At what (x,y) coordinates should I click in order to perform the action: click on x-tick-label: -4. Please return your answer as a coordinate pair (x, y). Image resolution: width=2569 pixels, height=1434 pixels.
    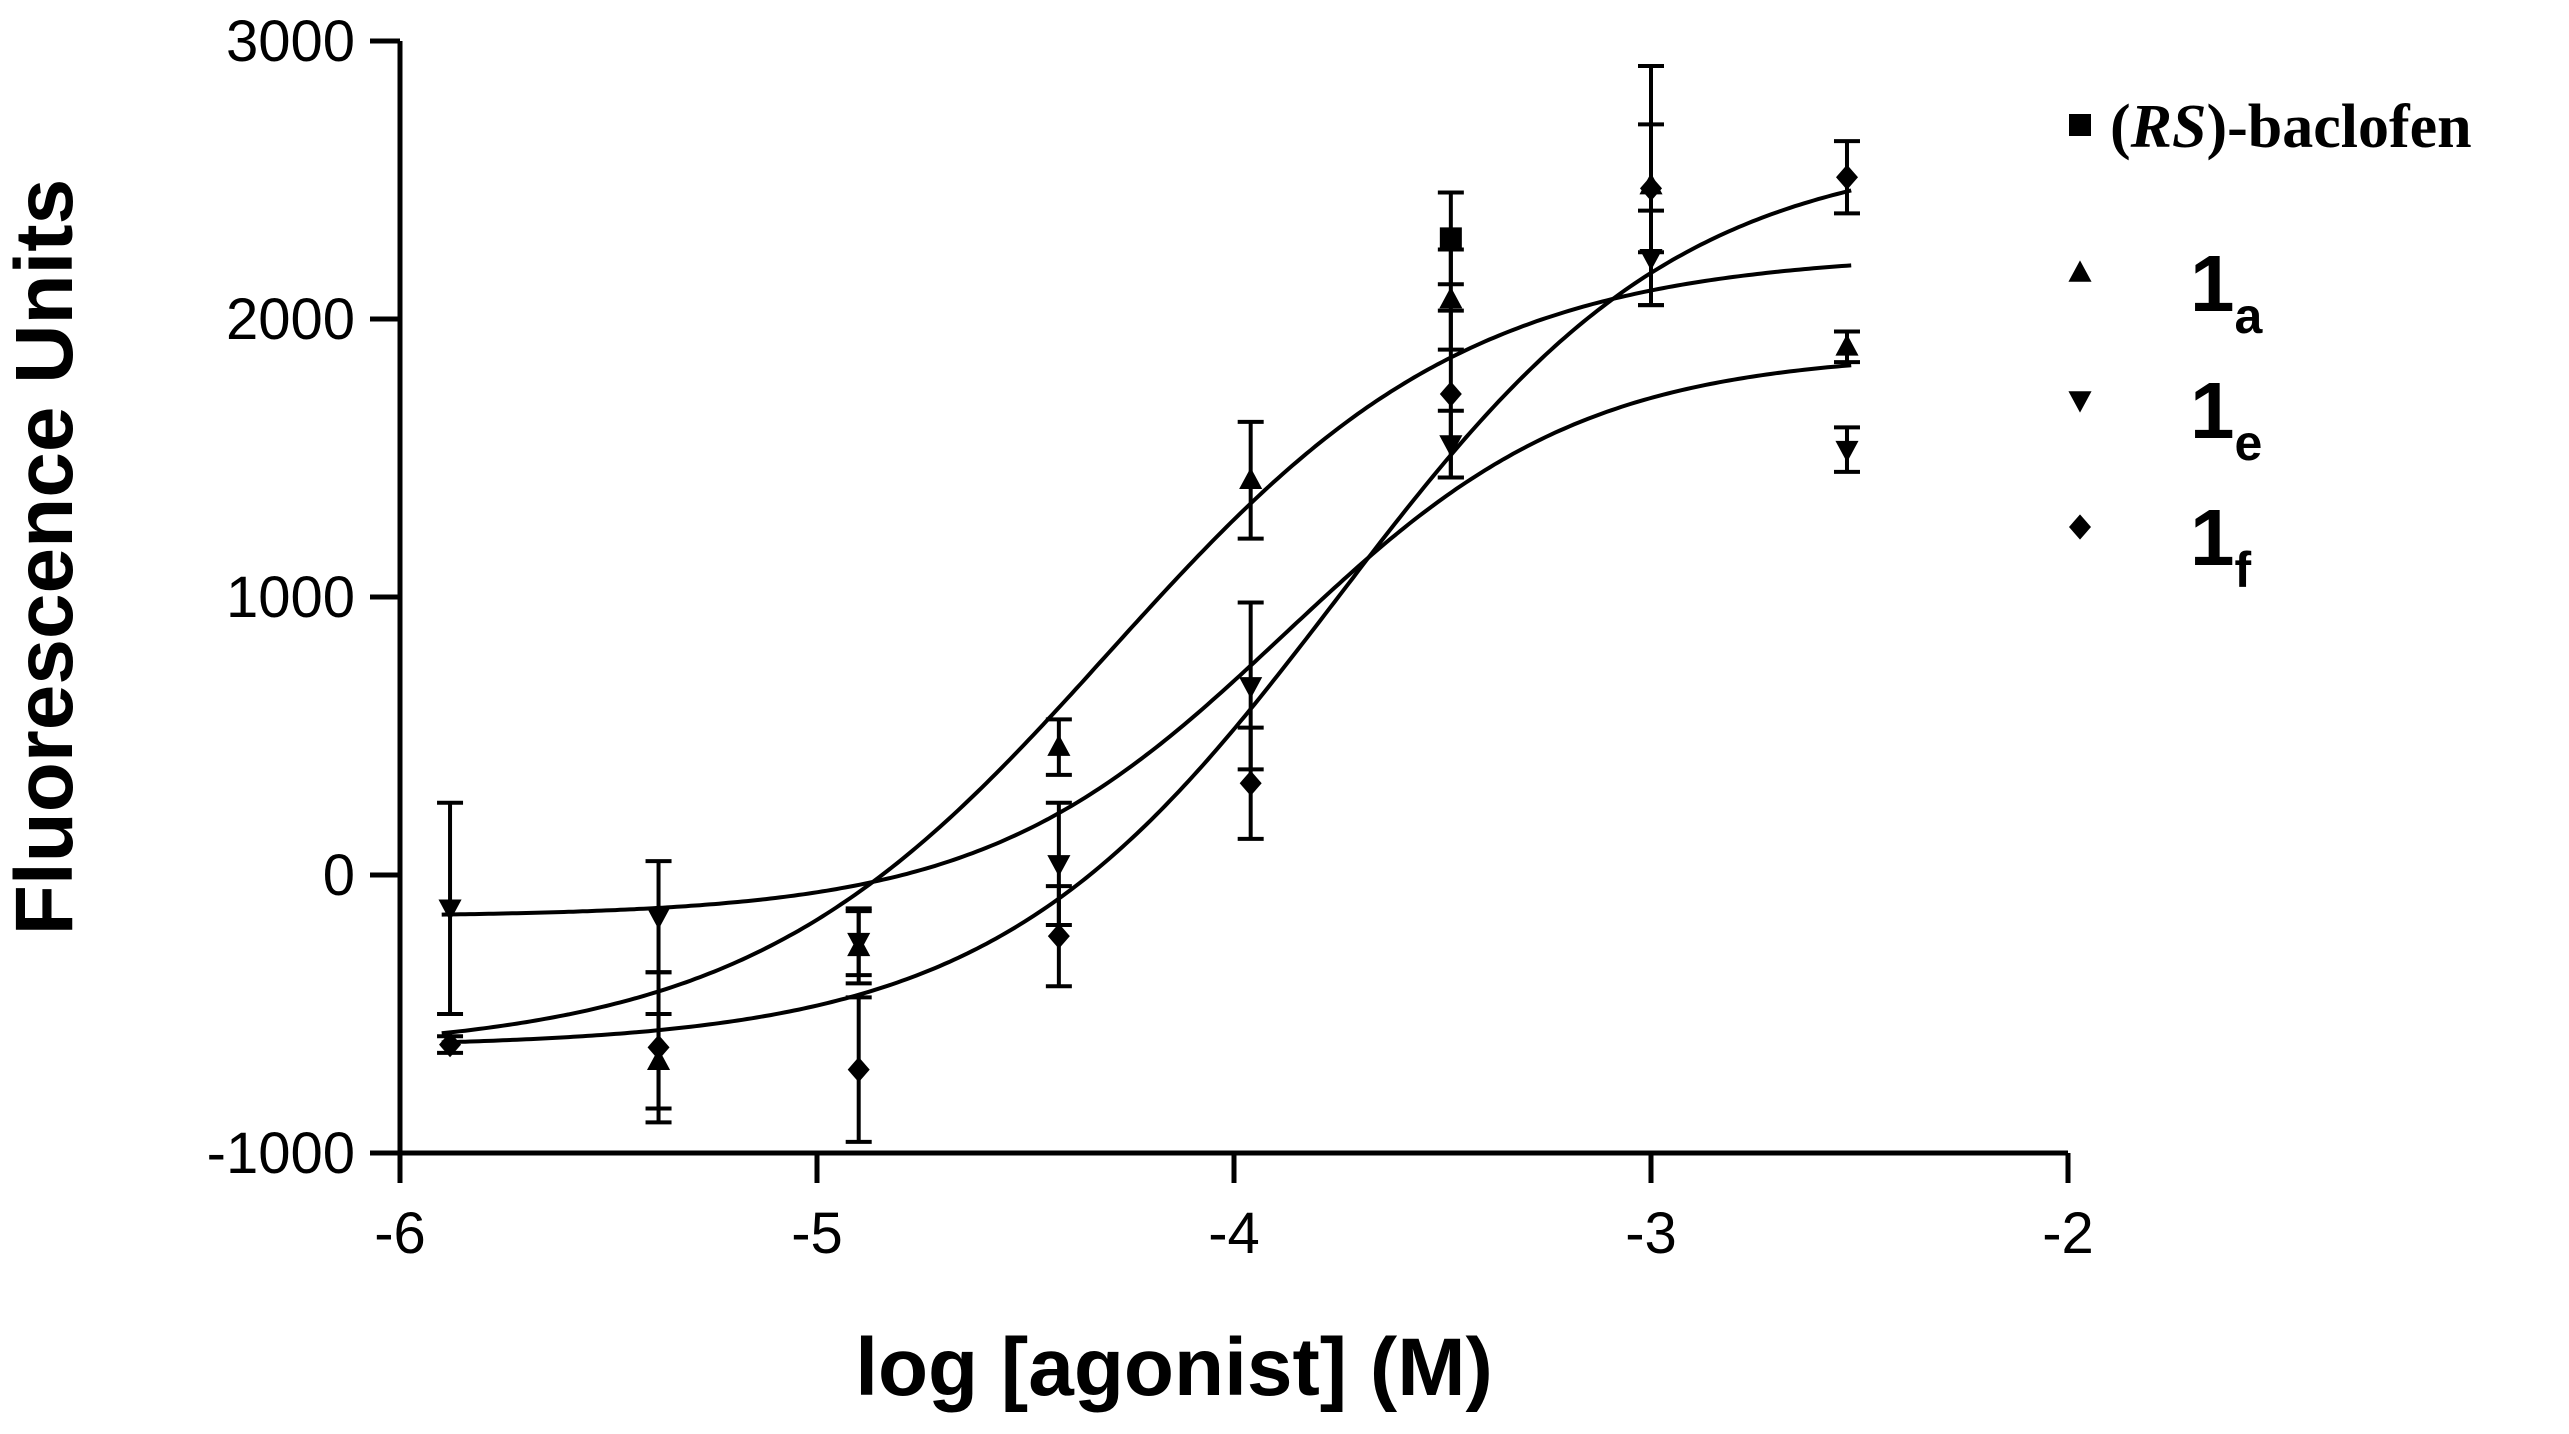
    Looking at the image, I should click on (1234, 1233).